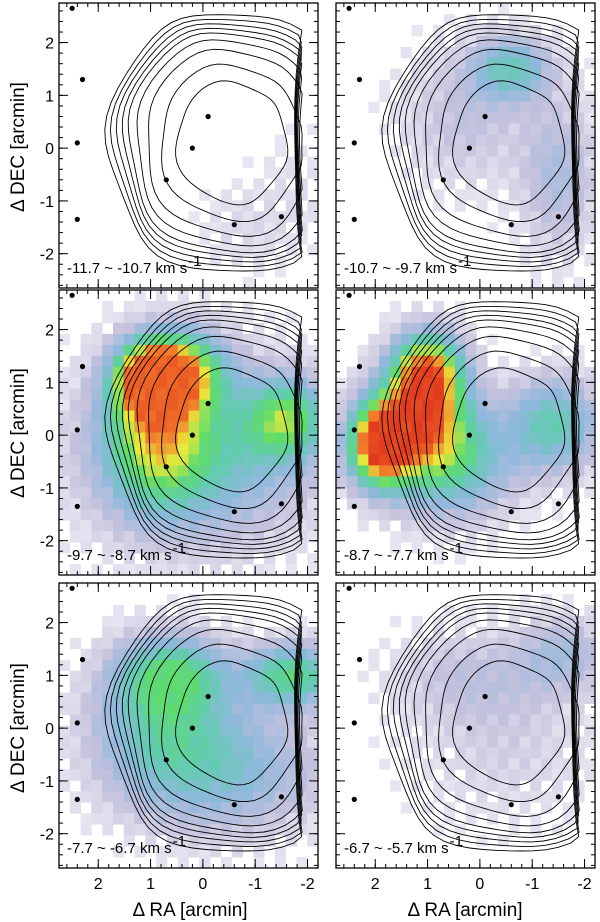 Image resolution: width=600 pixels, height=922 pixels. Describe the element at coordinates (47, 489) in the screenshot. I see `y-tick-label: -1` at that location.